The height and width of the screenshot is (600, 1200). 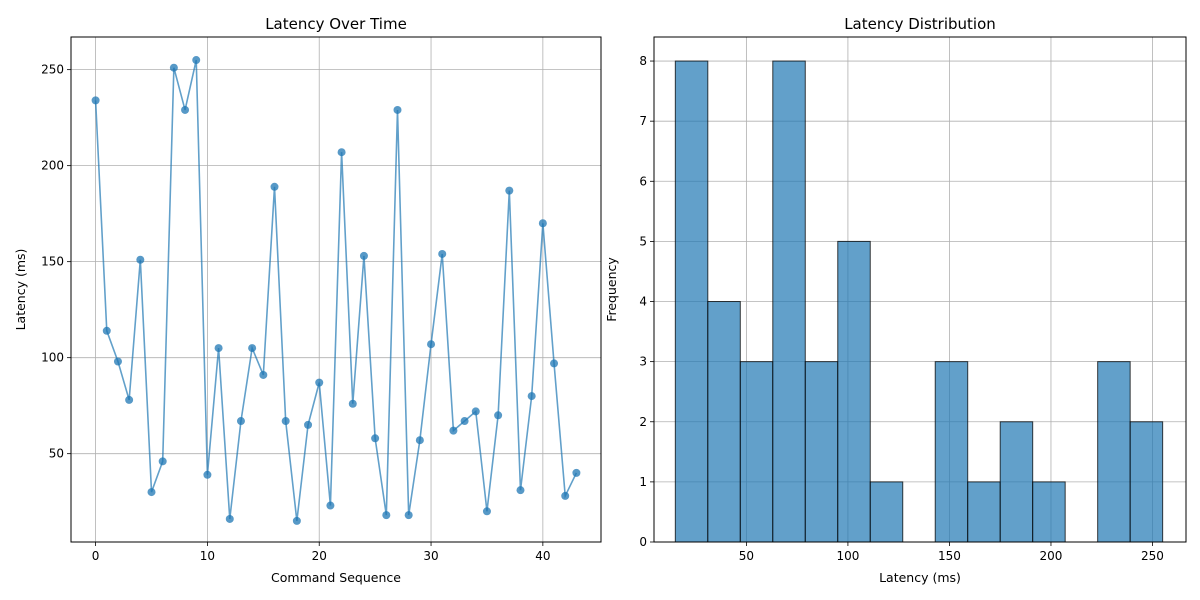 I want to click on chart-title: Latency Distribution, so click(x=920, y=24).